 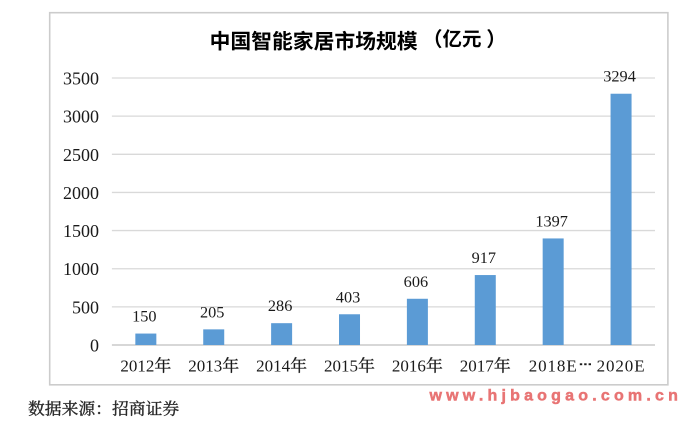 I want to click on svg-text: 917, so click(x=484, y=257).